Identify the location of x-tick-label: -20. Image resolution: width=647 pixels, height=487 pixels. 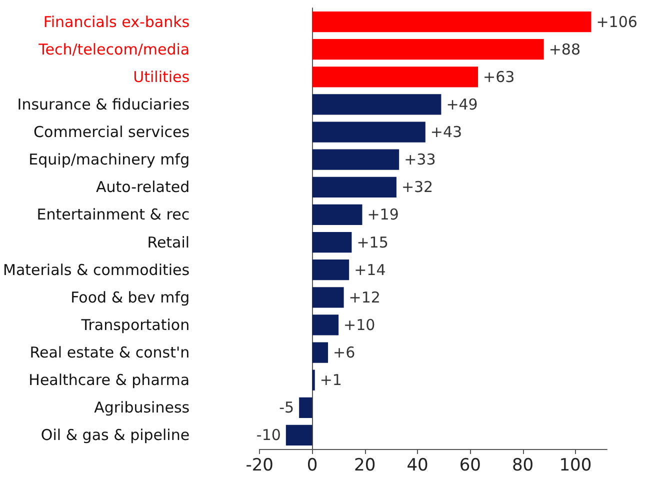
(260, 466).